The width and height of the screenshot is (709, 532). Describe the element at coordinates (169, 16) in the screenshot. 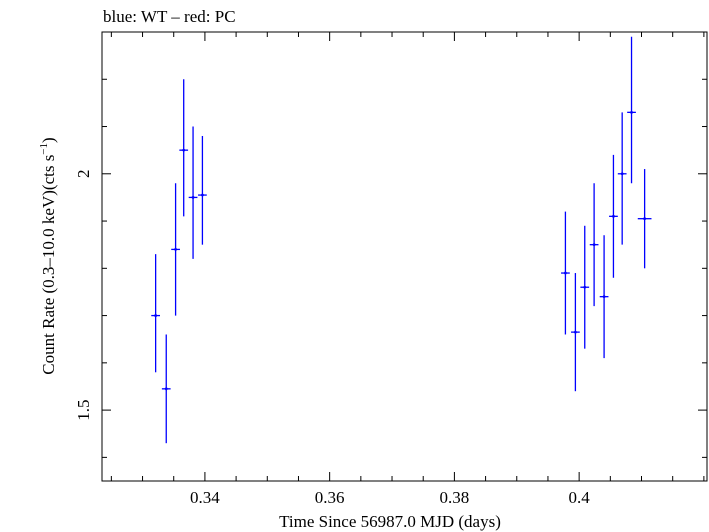

I see `chart-title: blue: WT – red: PC` at that location.